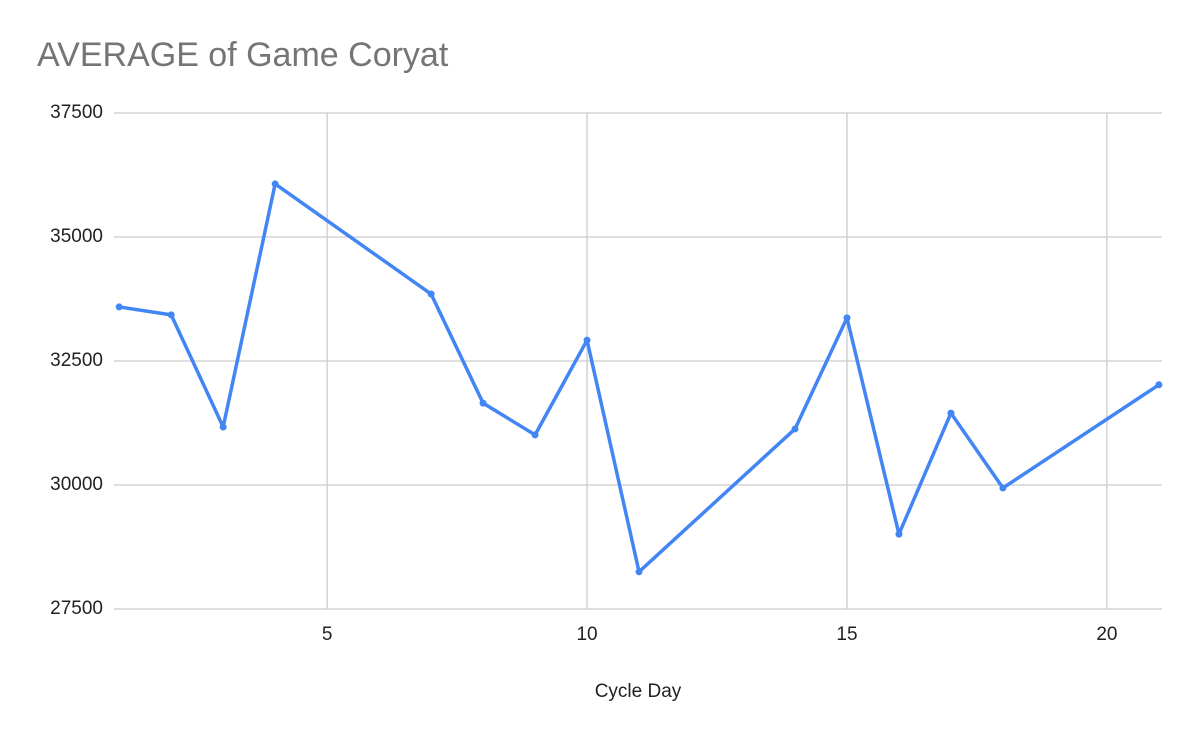  Describe the element at coordinates (243, 55) in the screenshot. I see `chart-title: AVERAGE of Game Coryat` at that location.